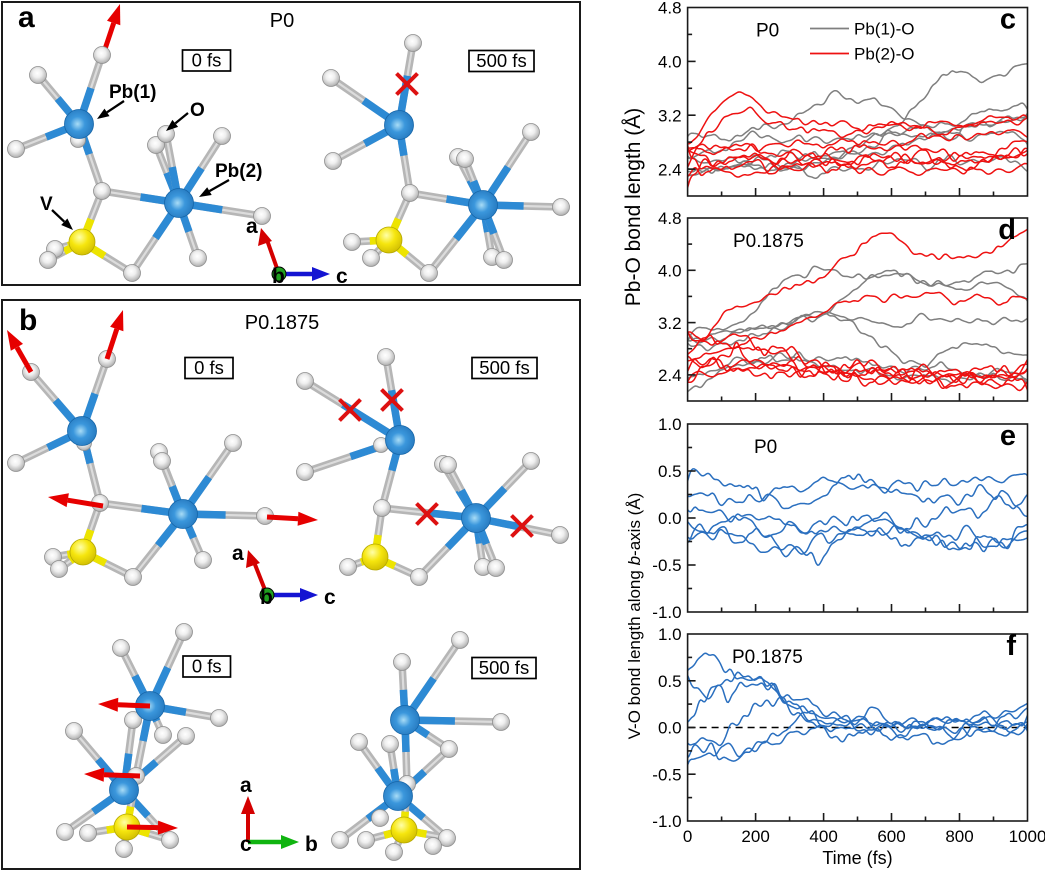 The width and height of the screenshot is (1045, 871). What do you see at coordinates (687, 836) in the screenshot?
I see `svg-text: 0` at bounding box center [687, 836].